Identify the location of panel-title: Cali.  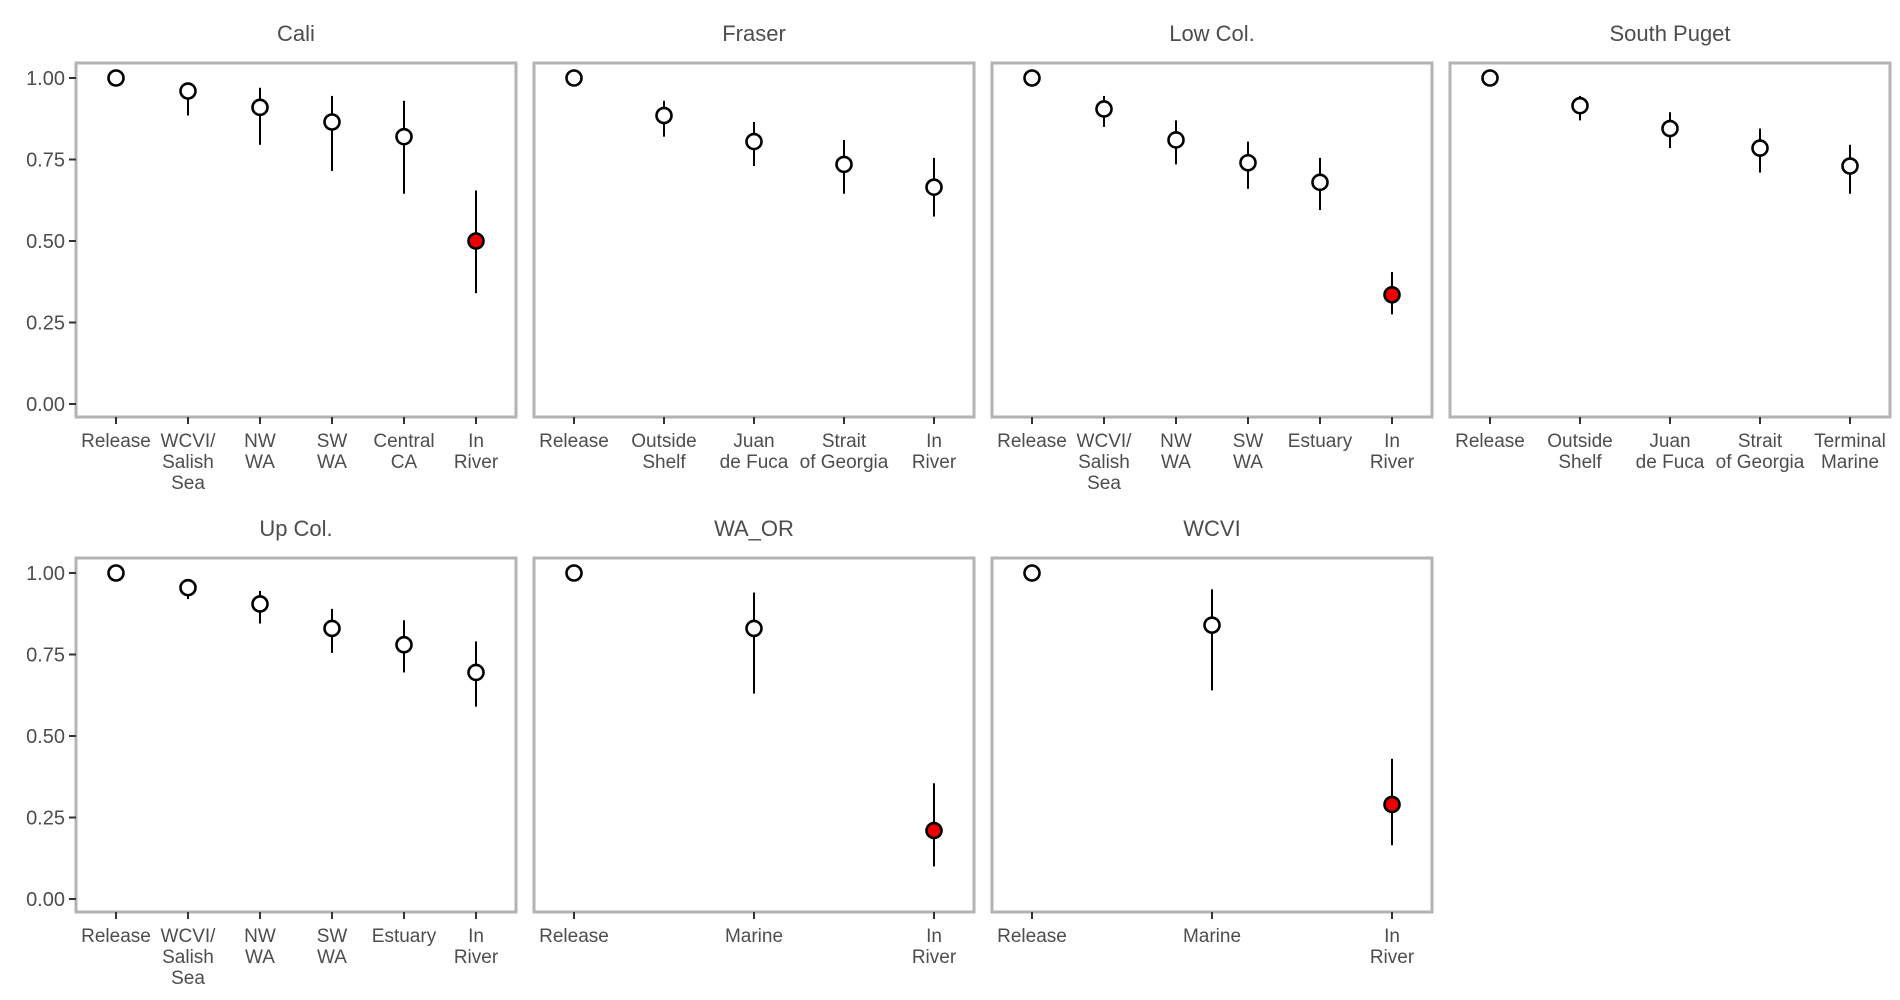
(296, 33).